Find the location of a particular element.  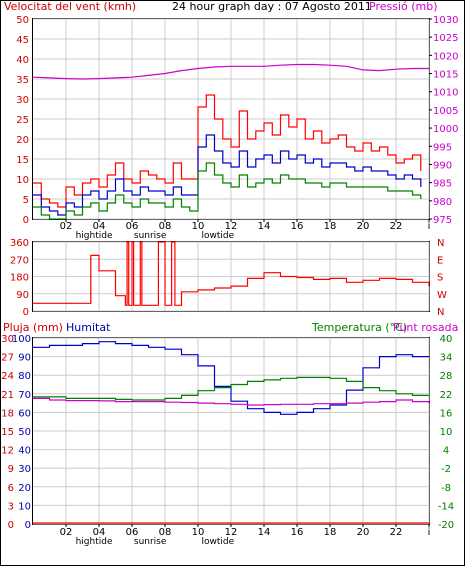

direction-tick-label: 360 is located at coordinates (19, 243).